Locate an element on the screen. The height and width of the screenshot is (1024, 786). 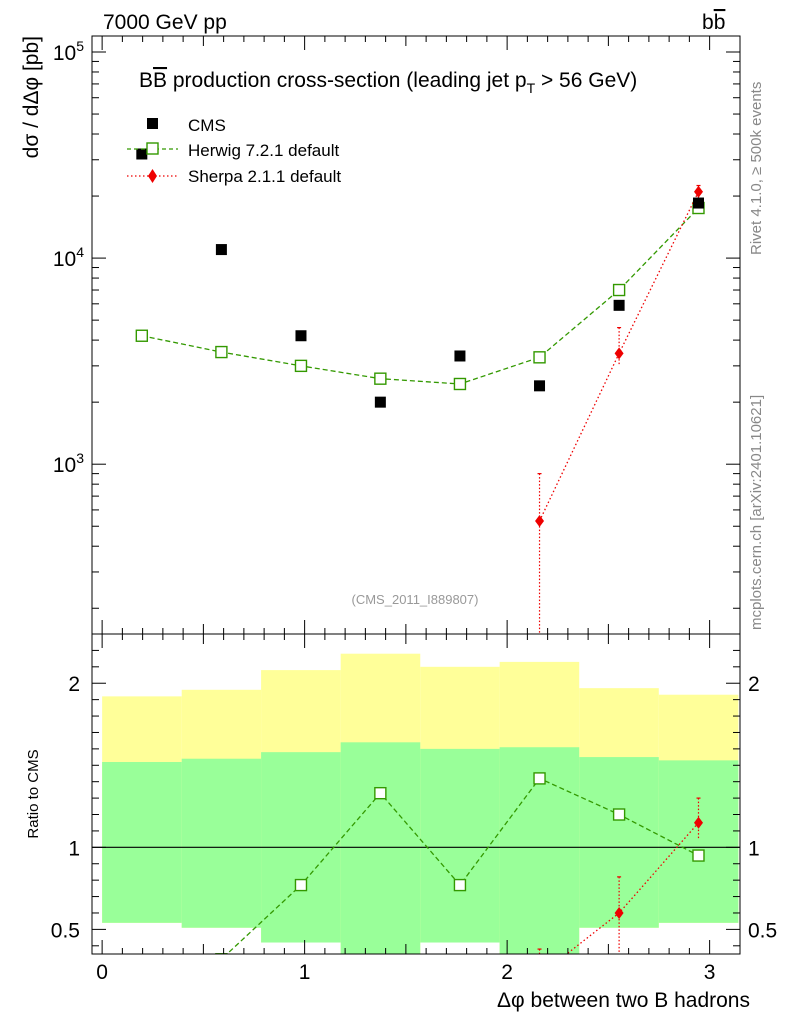
y-tick-label-ratio-right: 1 is located at coordinates (754, 848).